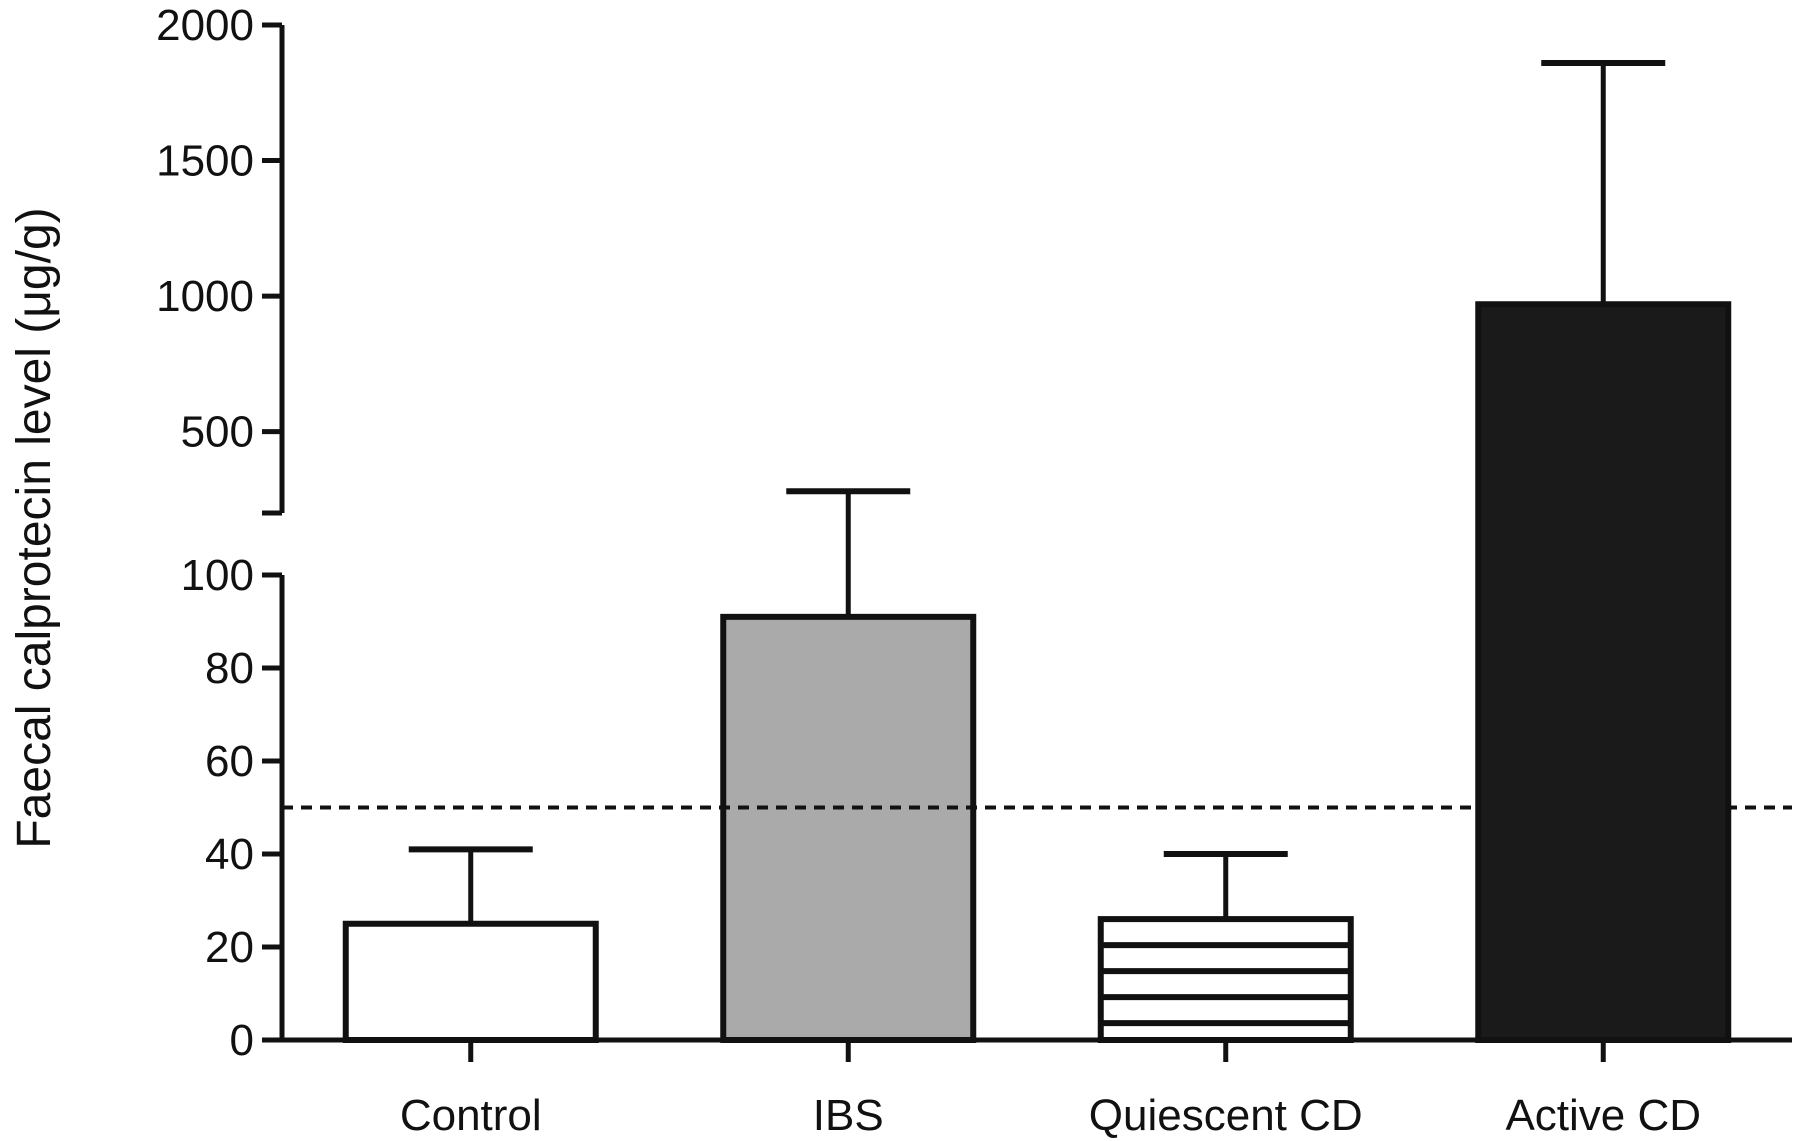 The image size is (1800, 1141). Describe the element at coordinates (1225, 979) in the screenshot. I see `bar-quiescent-cd` at that location.